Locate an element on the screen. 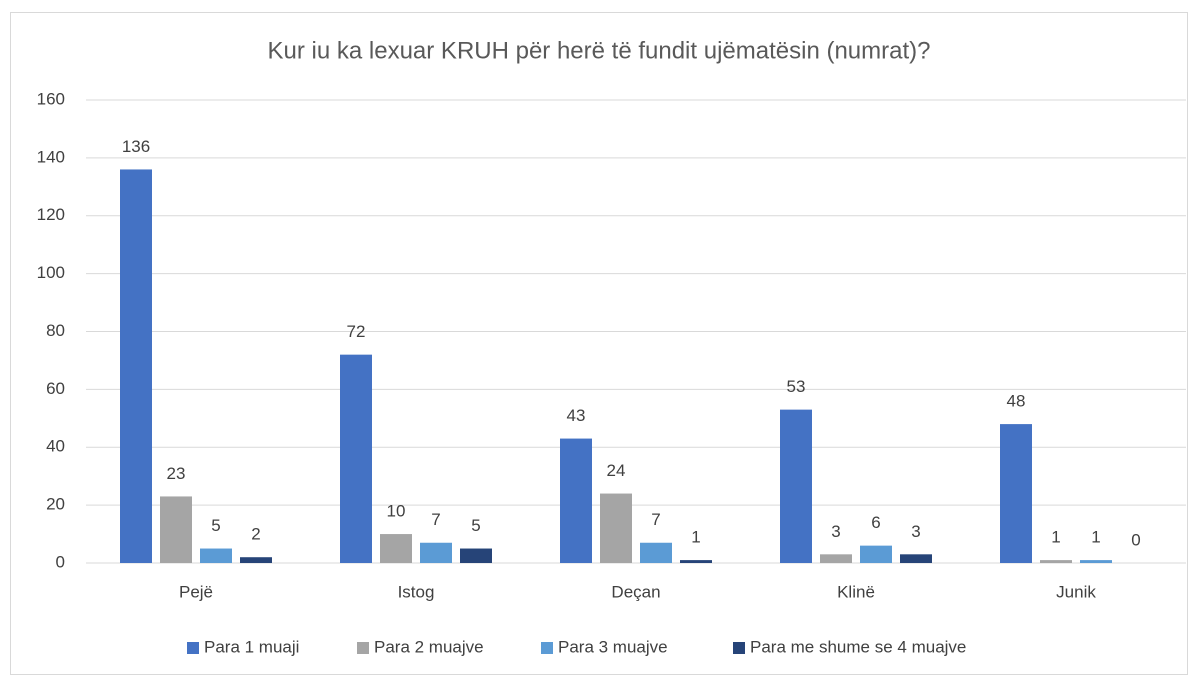 This screenshot has height=677, width=1198. x-tick-label: Istog is located at coordinates (416, 591).